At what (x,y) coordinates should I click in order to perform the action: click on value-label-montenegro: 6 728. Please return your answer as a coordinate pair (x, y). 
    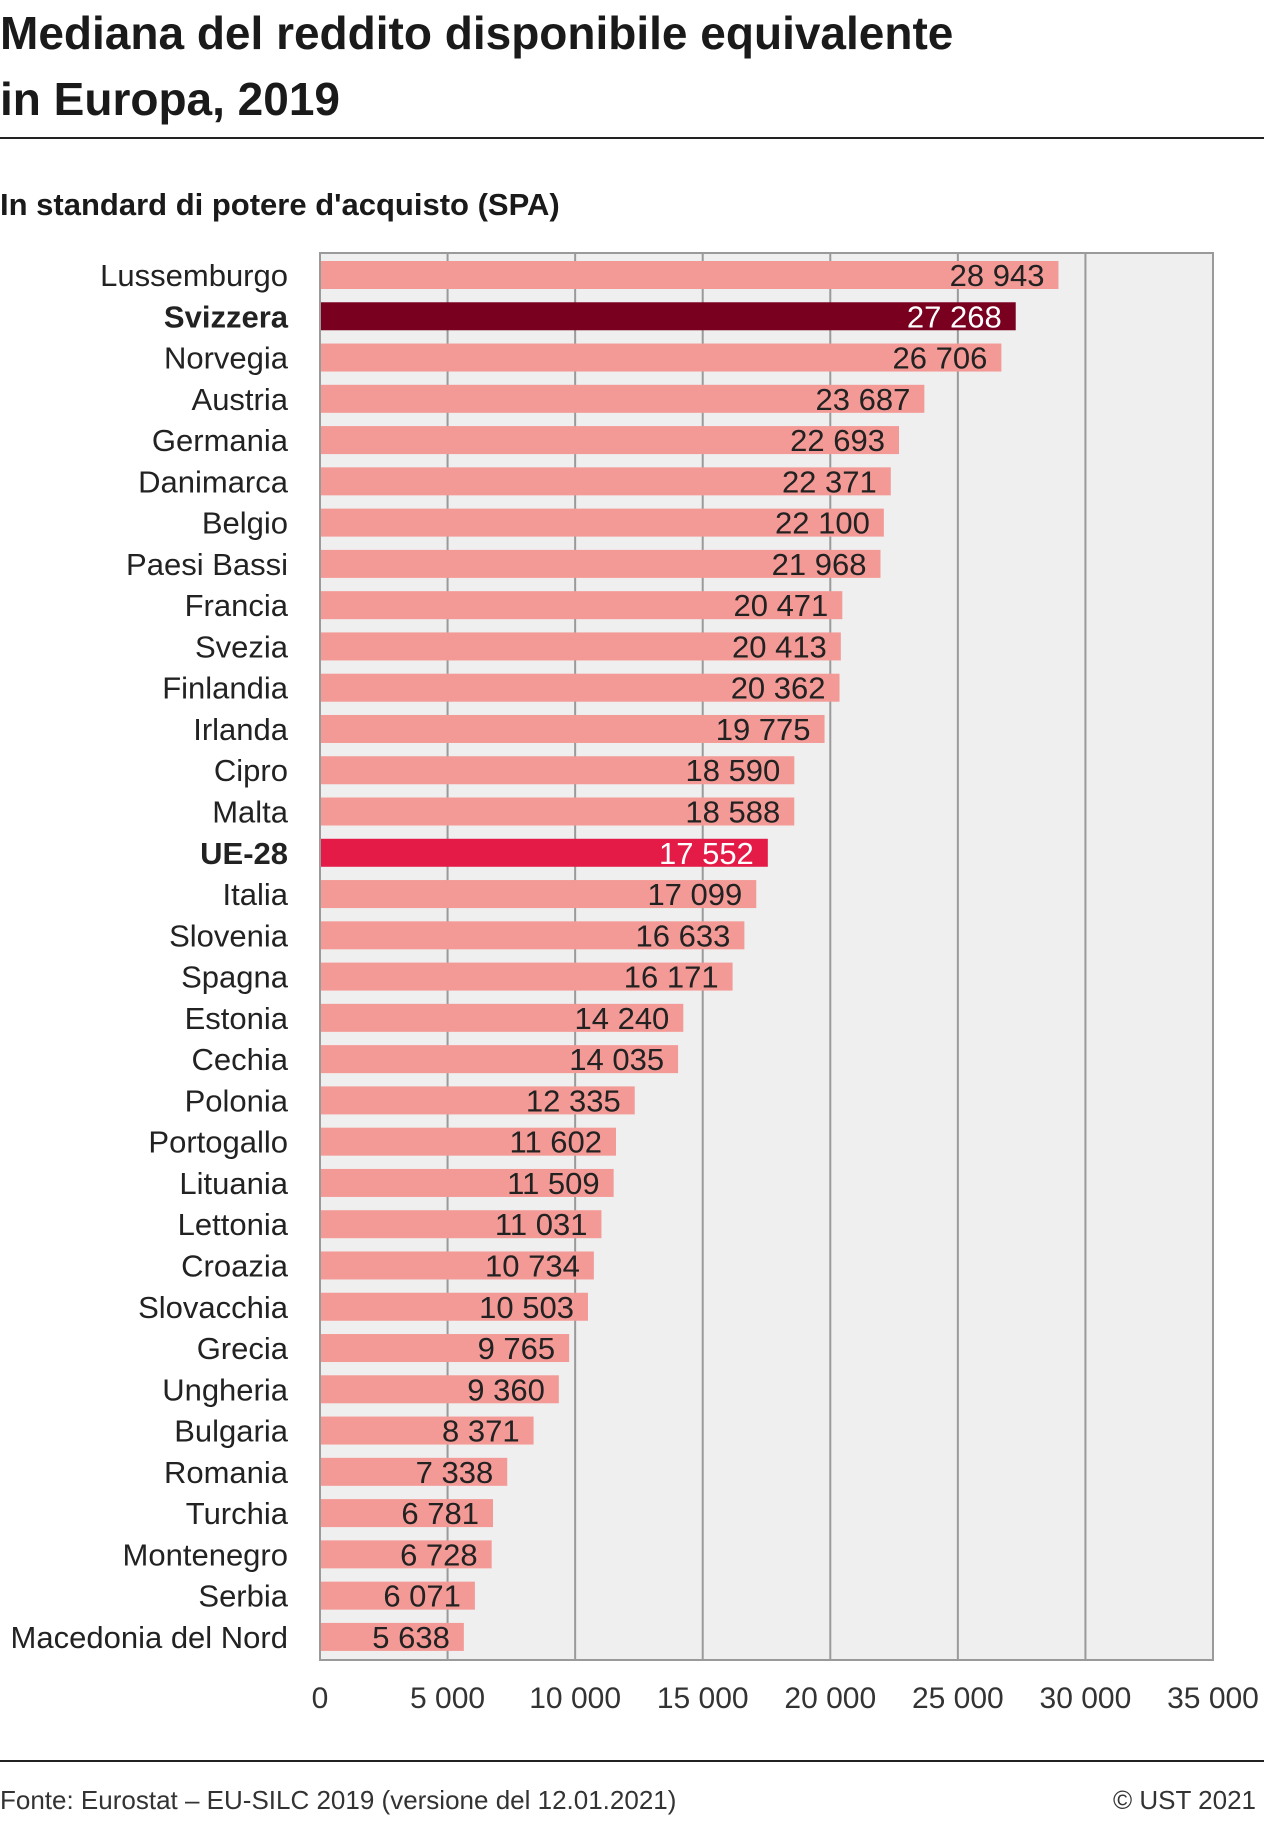
    Looking at the image, I should click on (439, 1554).